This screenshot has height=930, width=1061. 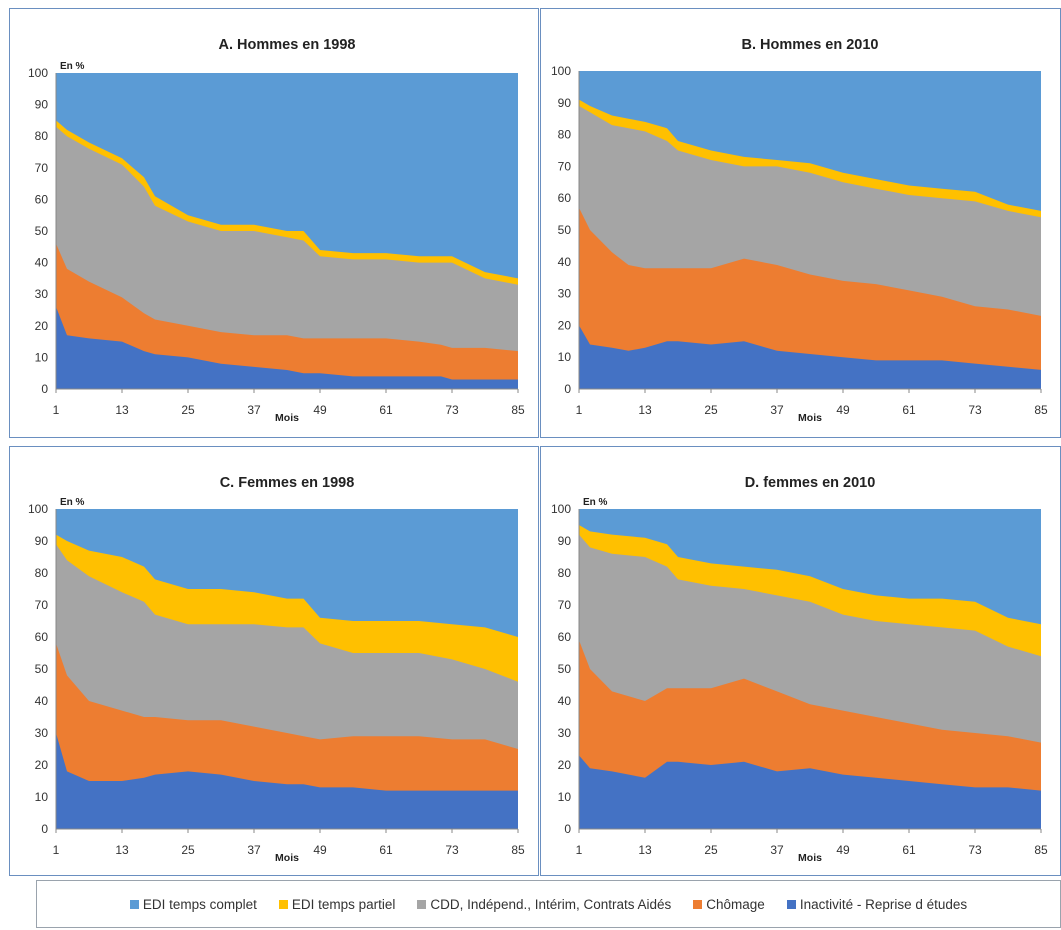 What do you see at coordinates (735, 904) in the screenshot?
I see `legend-label: Chômage` at bounding box center [735, 904].